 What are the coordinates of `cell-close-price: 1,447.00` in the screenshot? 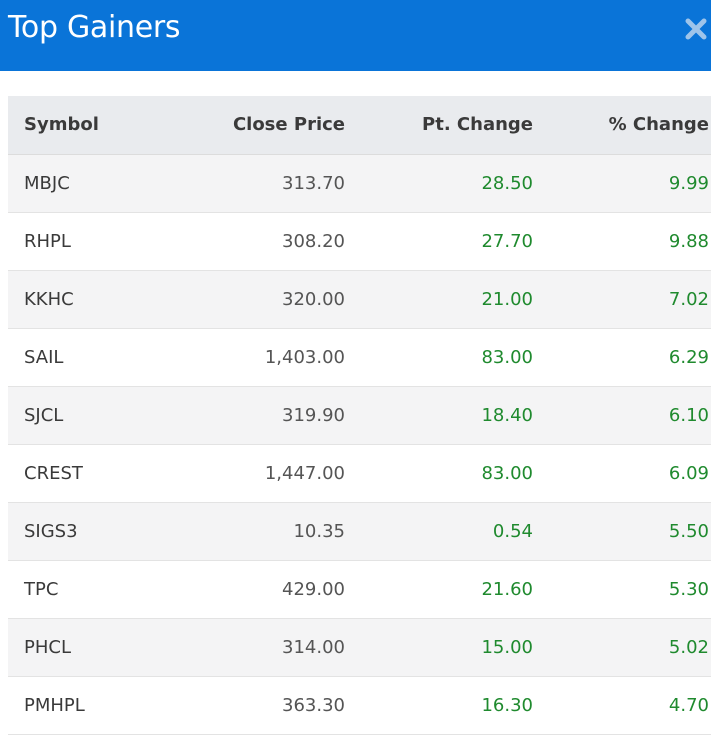 It's located at (271, 473).